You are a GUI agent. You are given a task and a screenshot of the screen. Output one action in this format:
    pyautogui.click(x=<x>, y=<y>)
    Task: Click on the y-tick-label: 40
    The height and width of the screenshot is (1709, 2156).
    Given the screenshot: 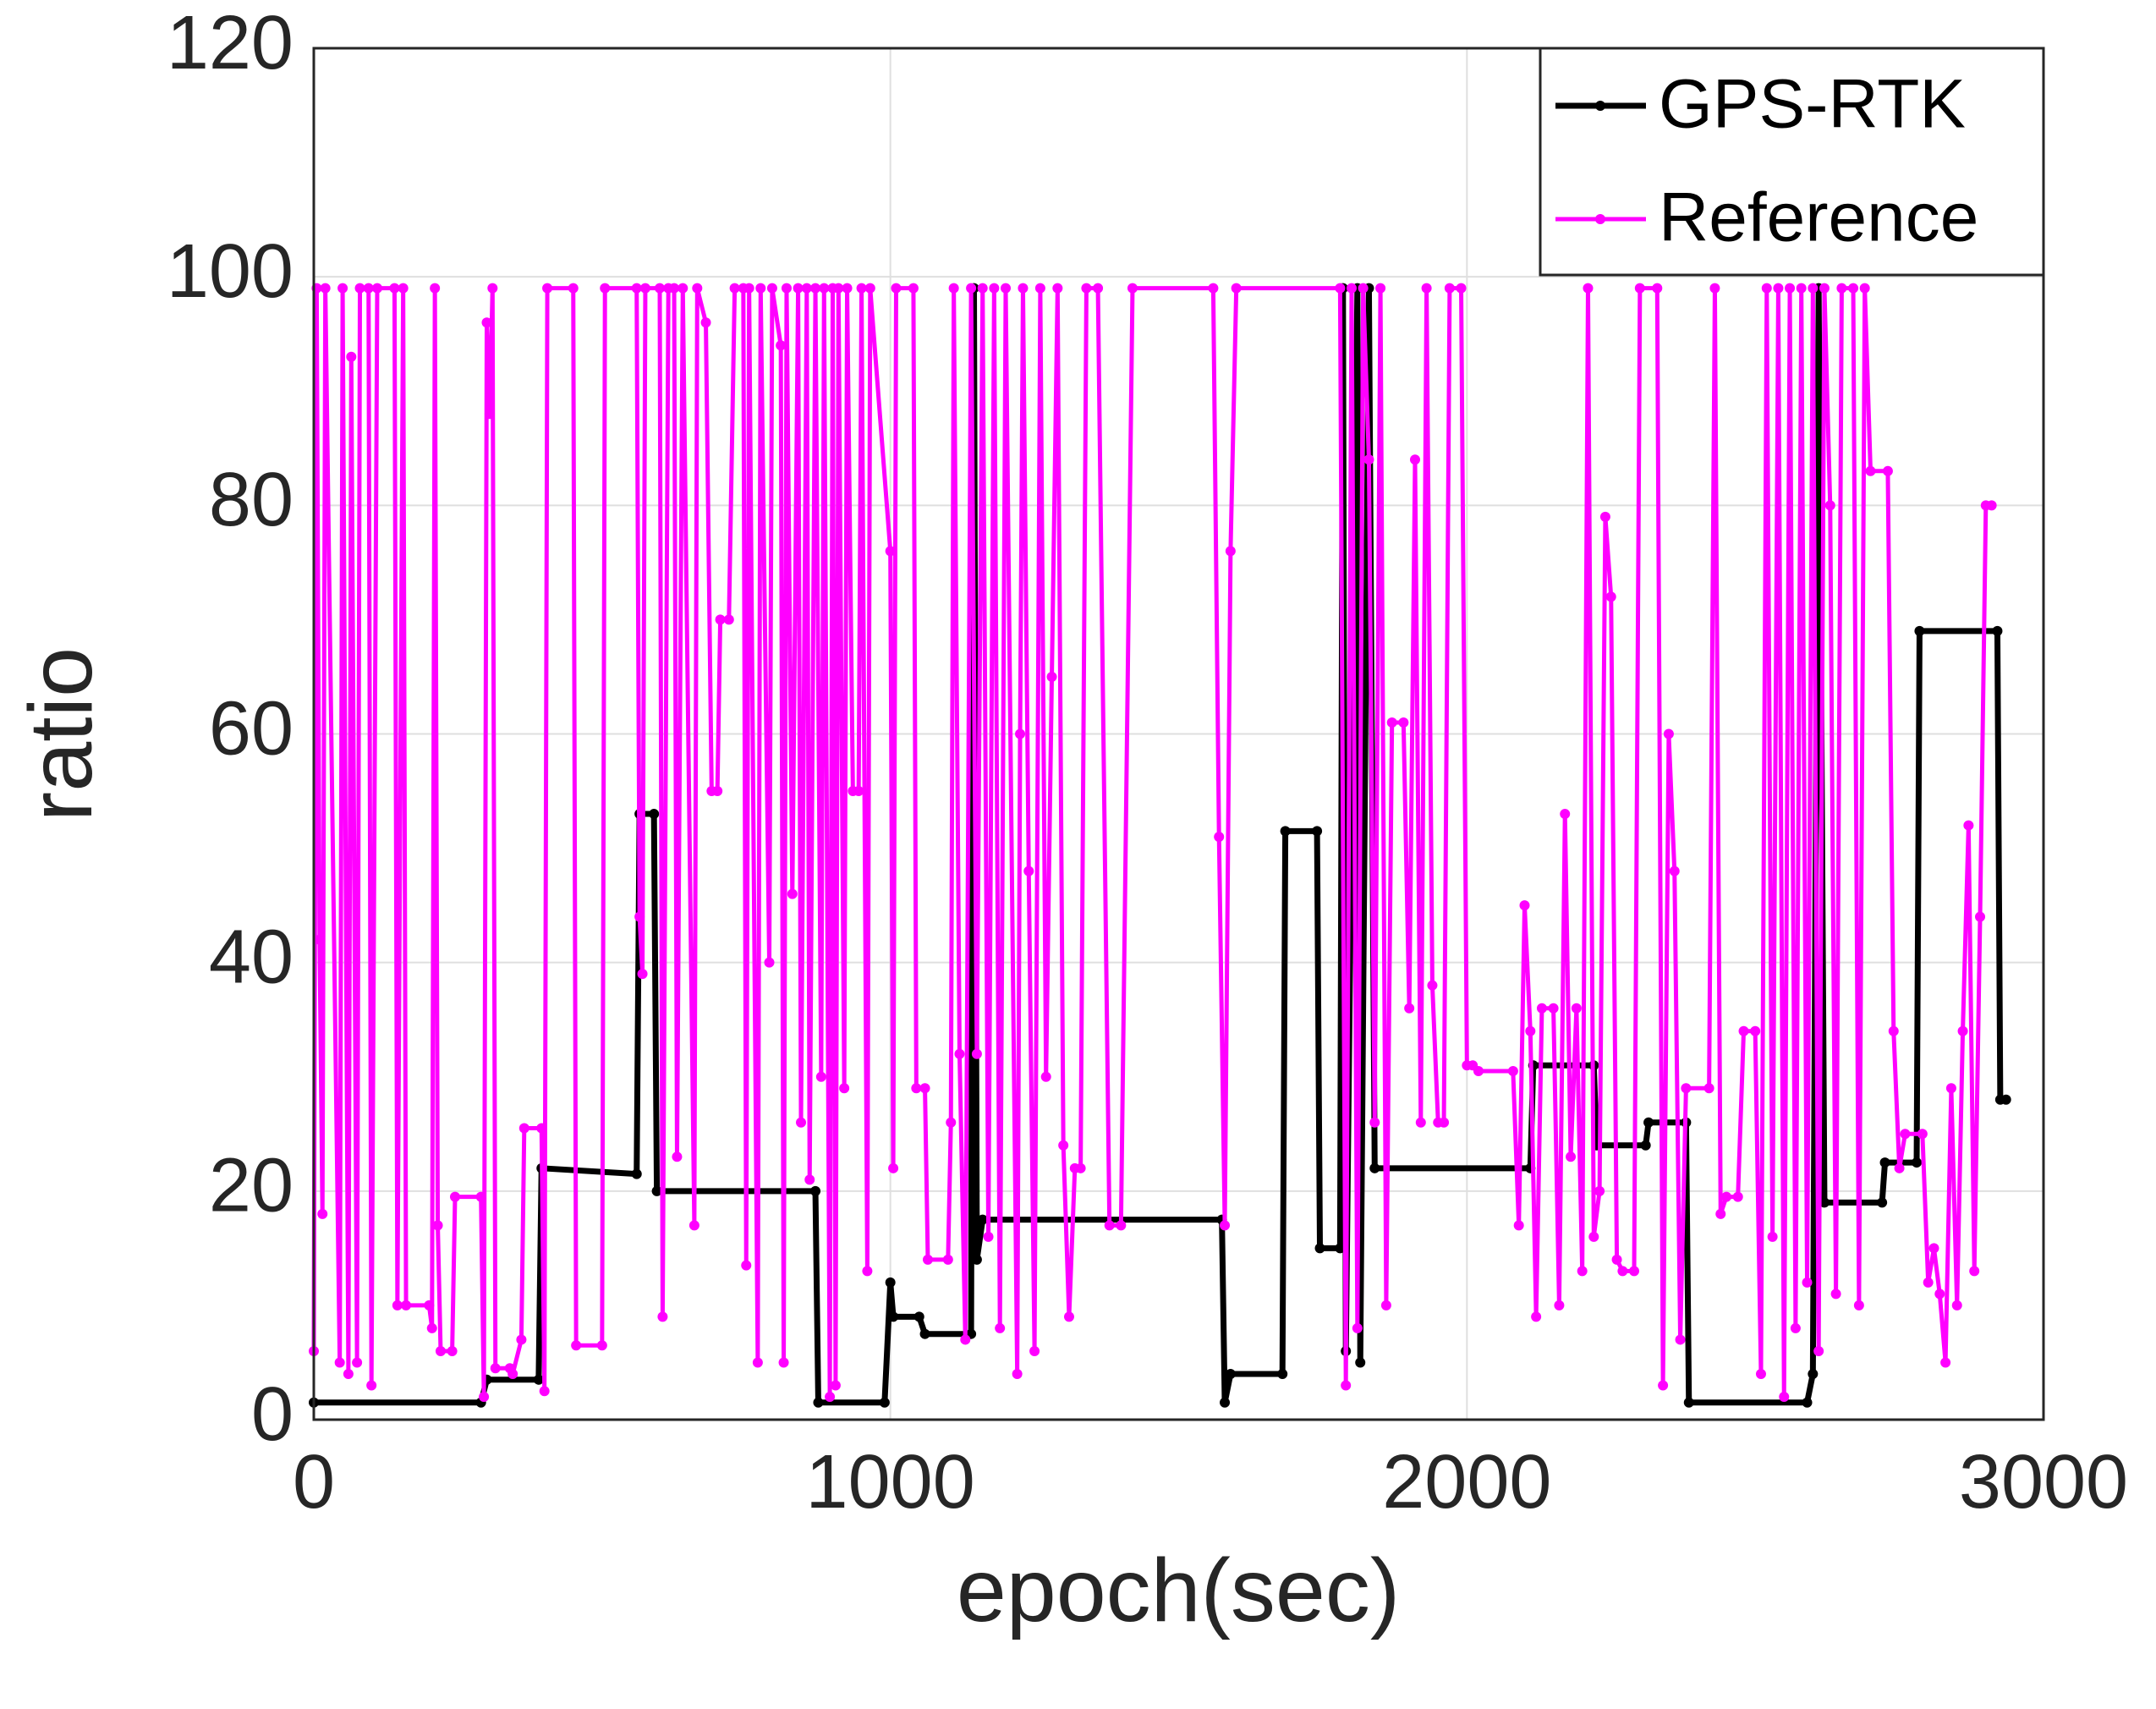 What is the action you would take?
    pyautogui.click(x=252, y=957)
    